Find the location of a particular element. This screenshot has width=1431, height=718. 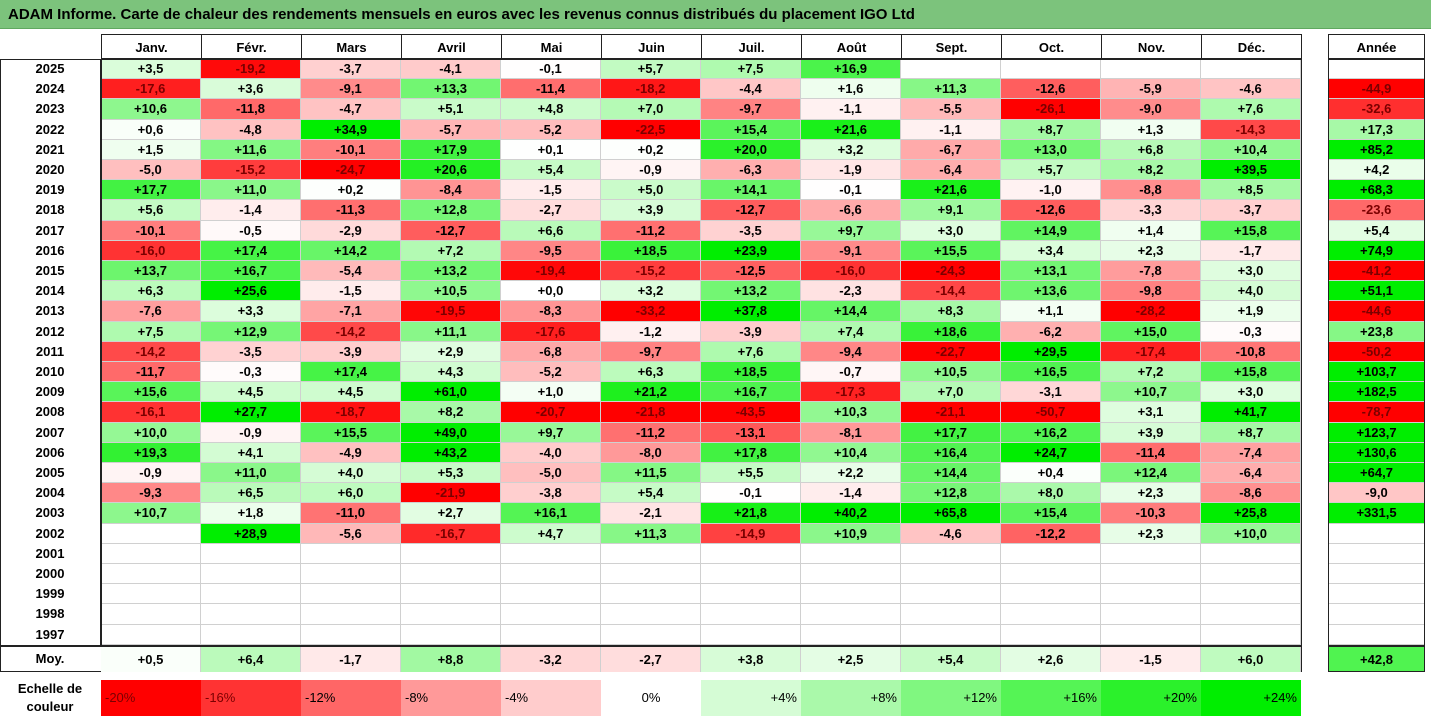

heatmap-cell: -8,0 is located at coordinates (651, 452).